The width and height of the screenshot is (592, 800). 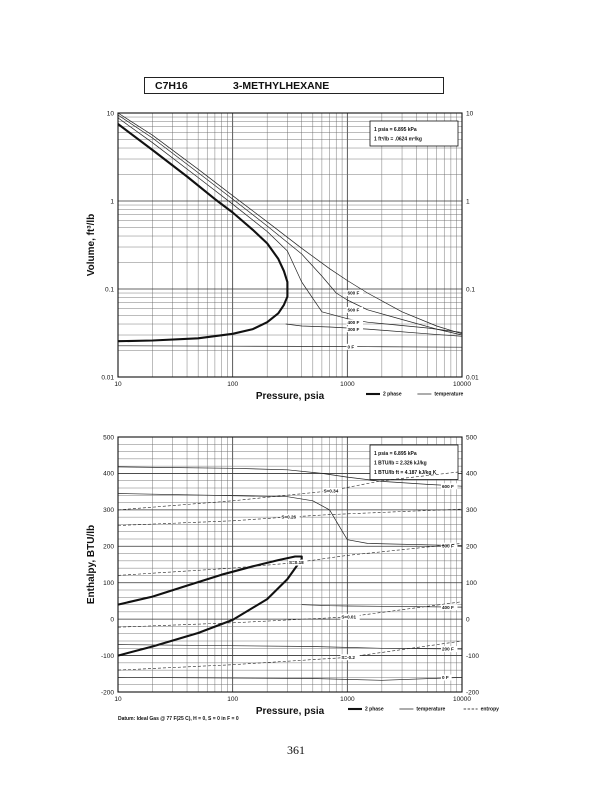 I want to click on chart2-curve-label: 400 F, so click(x=448, y=607).